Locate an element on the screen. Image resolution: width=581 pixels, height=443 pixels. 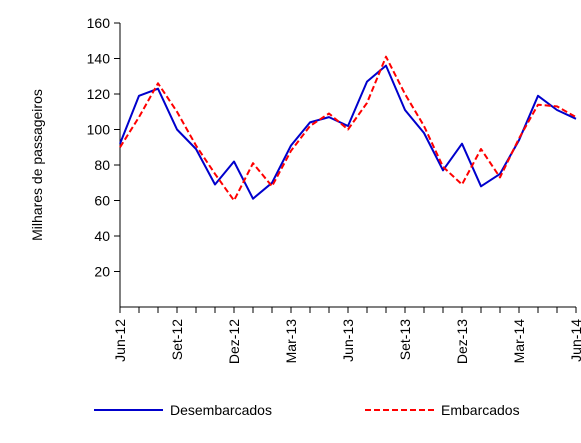
y-tick-label: 40 is located at coordinates (102, 236).